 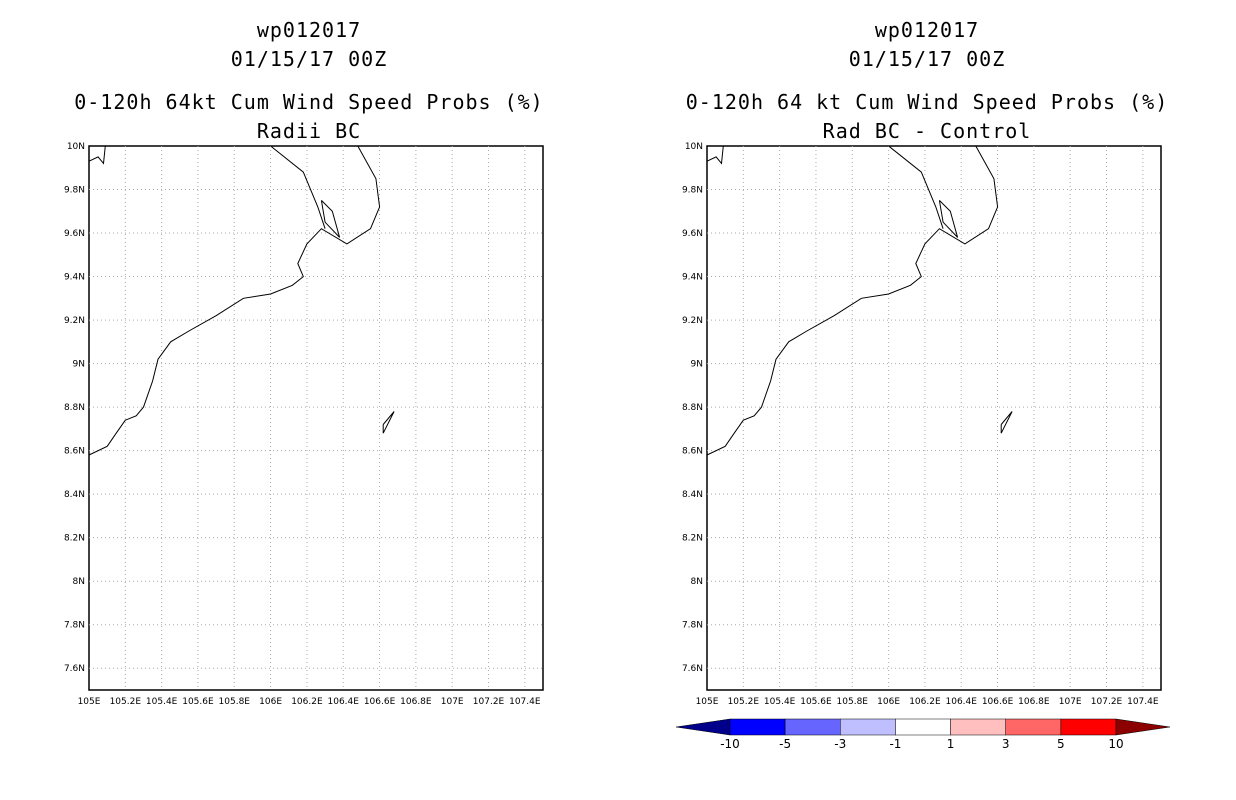 What do you see at coordinates (1143, 727) in the screenshot?
I see `colorbar-high-arrow` at bounding box center [1143, 727].